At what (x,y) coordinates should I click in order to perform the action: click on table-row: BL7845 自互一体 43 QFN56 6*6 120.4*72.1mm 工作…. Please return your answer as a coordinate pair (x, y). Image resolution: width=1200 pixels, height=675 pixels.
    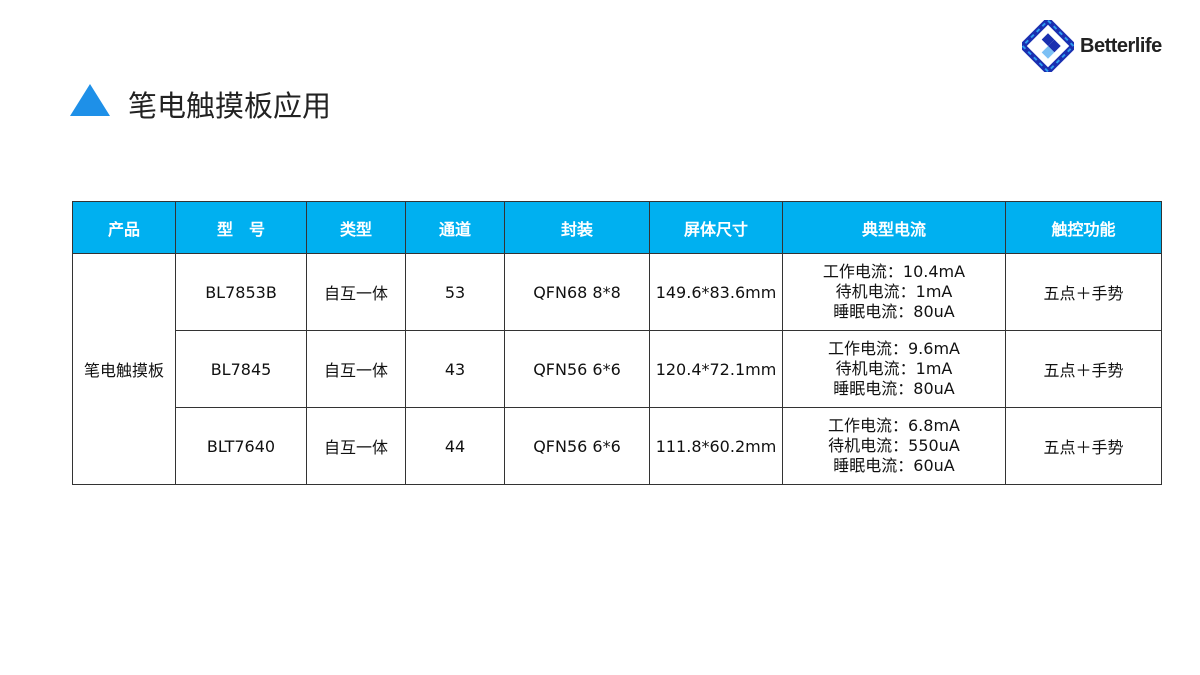
    Looking at the image, I should click on (617, 369).